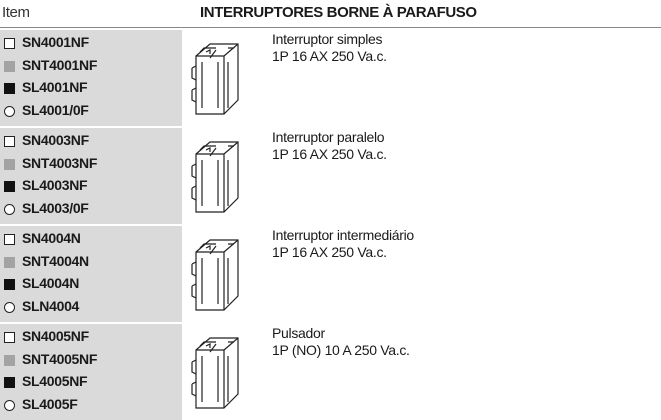  I want to click on item-code: SL4001/0F, so click(55, 109).